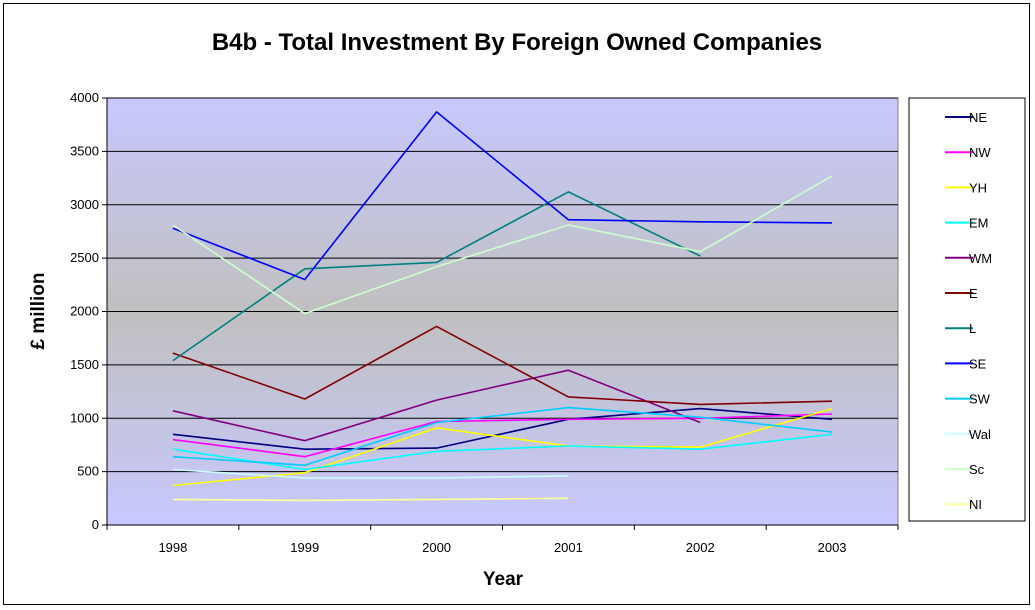  I want to click on legend-label-sw: SW, so click(980, 399).